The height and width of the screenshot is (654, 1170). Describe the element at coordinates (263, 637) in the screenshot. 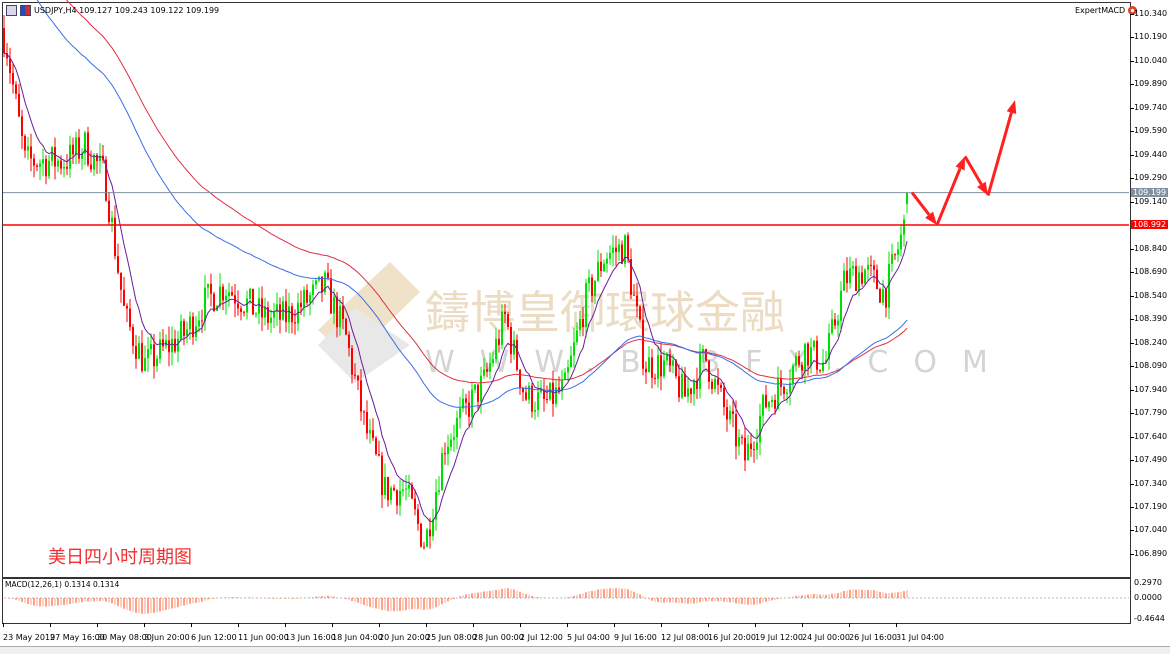

I see `time-tick-label: 11 Jun 00:00` at that location.